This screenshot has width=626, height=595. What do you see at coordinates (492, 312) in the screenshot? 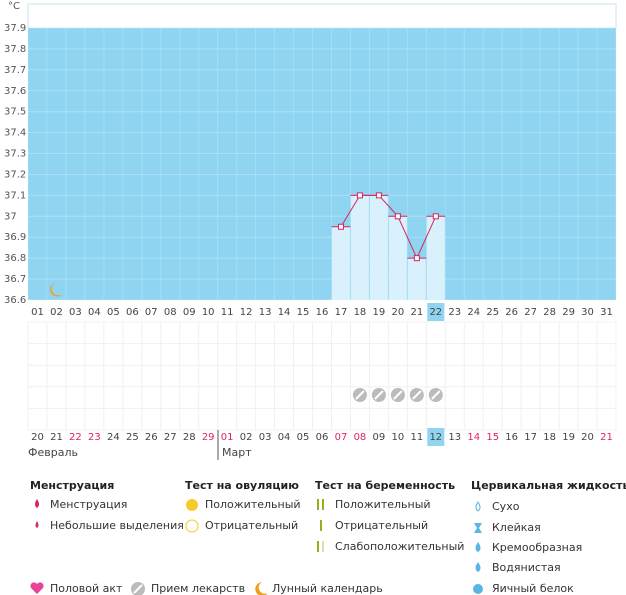
I see `x-tick-label: 25` at bounding box center [492, 312].